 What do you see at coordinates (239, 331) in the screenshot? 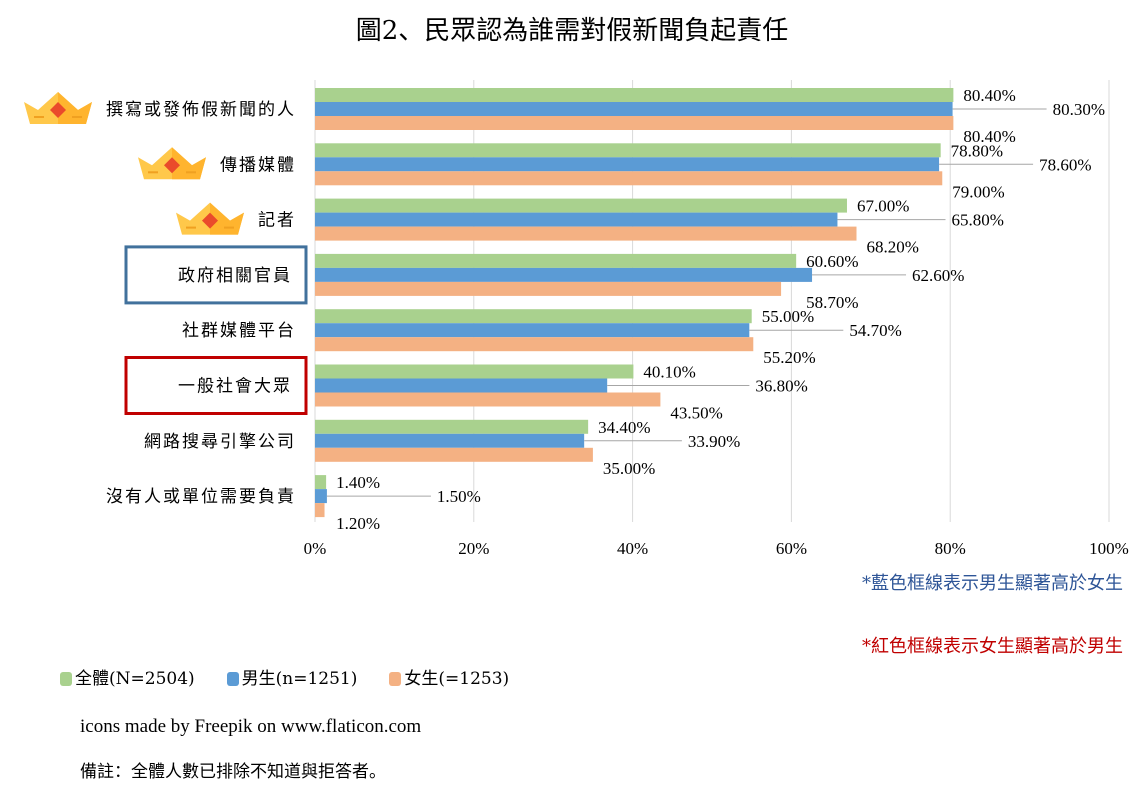
I see `category-label: 社群媒體平台` at bounding box center [239, 331].